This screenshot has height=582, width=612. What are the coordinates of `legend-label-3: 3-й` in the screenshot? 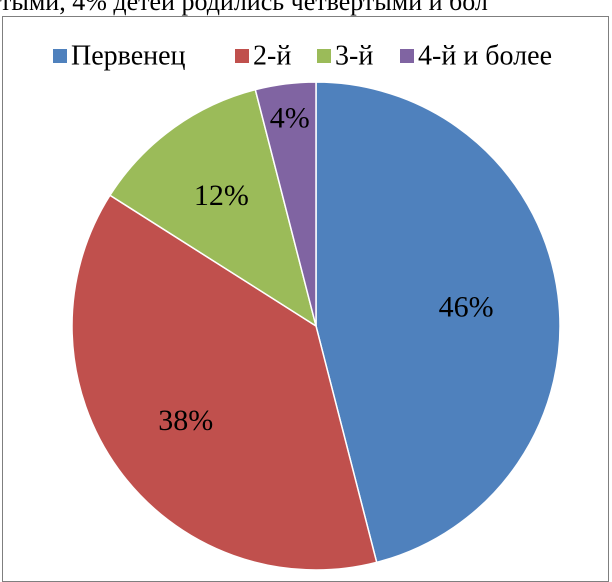 It's located at (354, 56).